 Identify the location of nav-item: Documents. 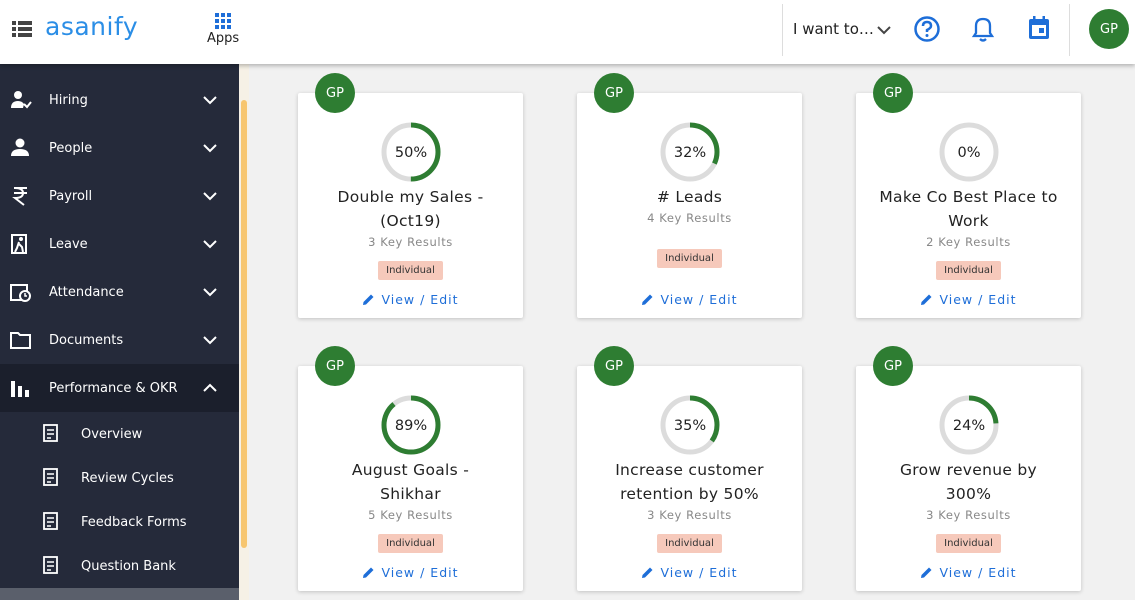
(119, 340).